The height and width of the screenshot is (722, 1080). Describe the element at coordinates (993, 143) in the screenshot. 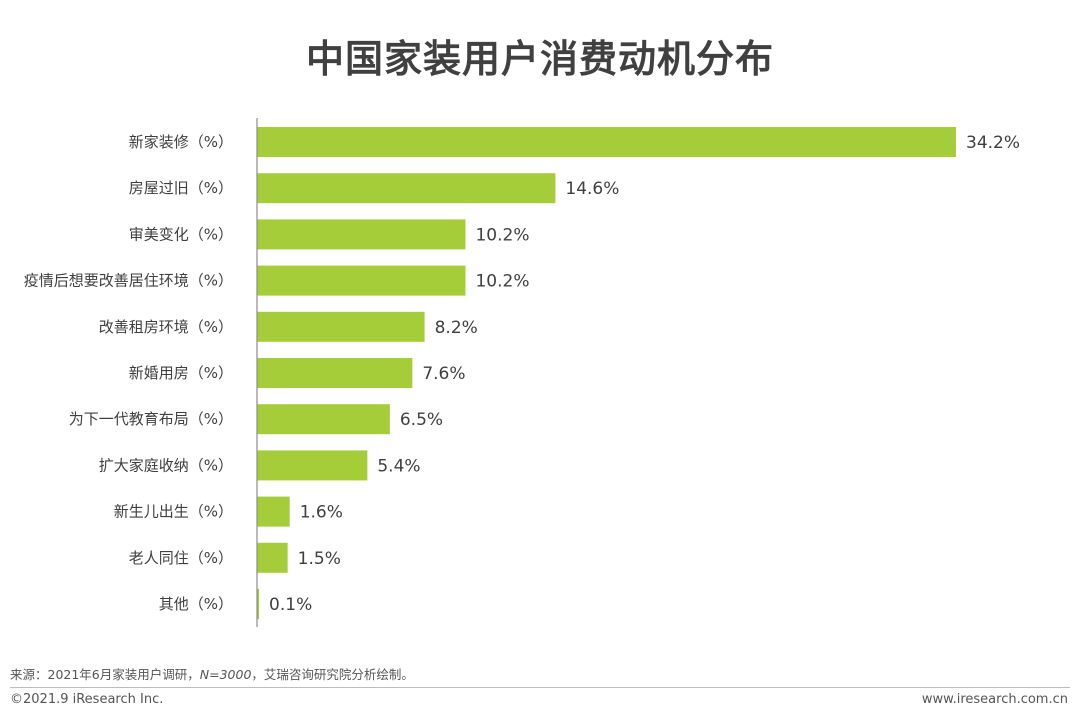

I see `value-label: 34.2%` at that location.